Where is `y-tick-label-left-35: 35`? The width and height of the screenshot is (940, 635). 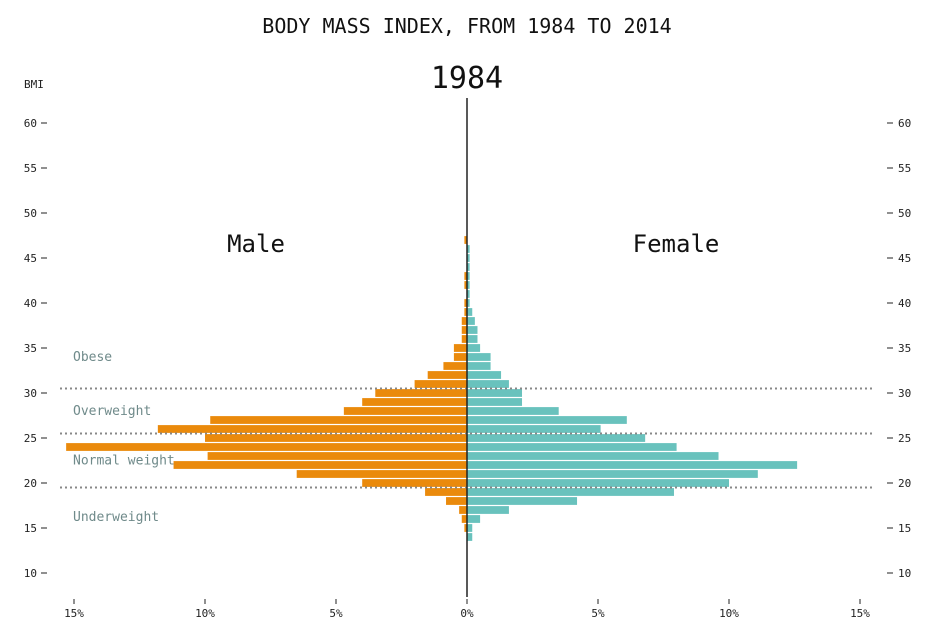
y-tick-label-left-35: 35 is located at coordinates (30, 348).